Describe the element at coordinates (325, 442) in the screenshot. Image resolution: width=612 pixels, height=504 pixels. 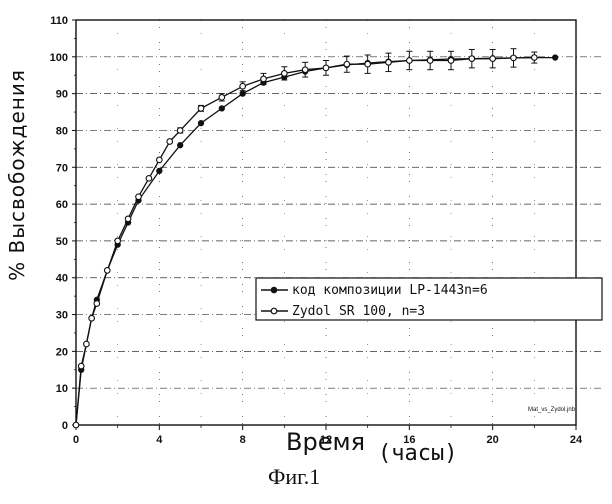
I see `x-axis-label-main: Время` at that location.